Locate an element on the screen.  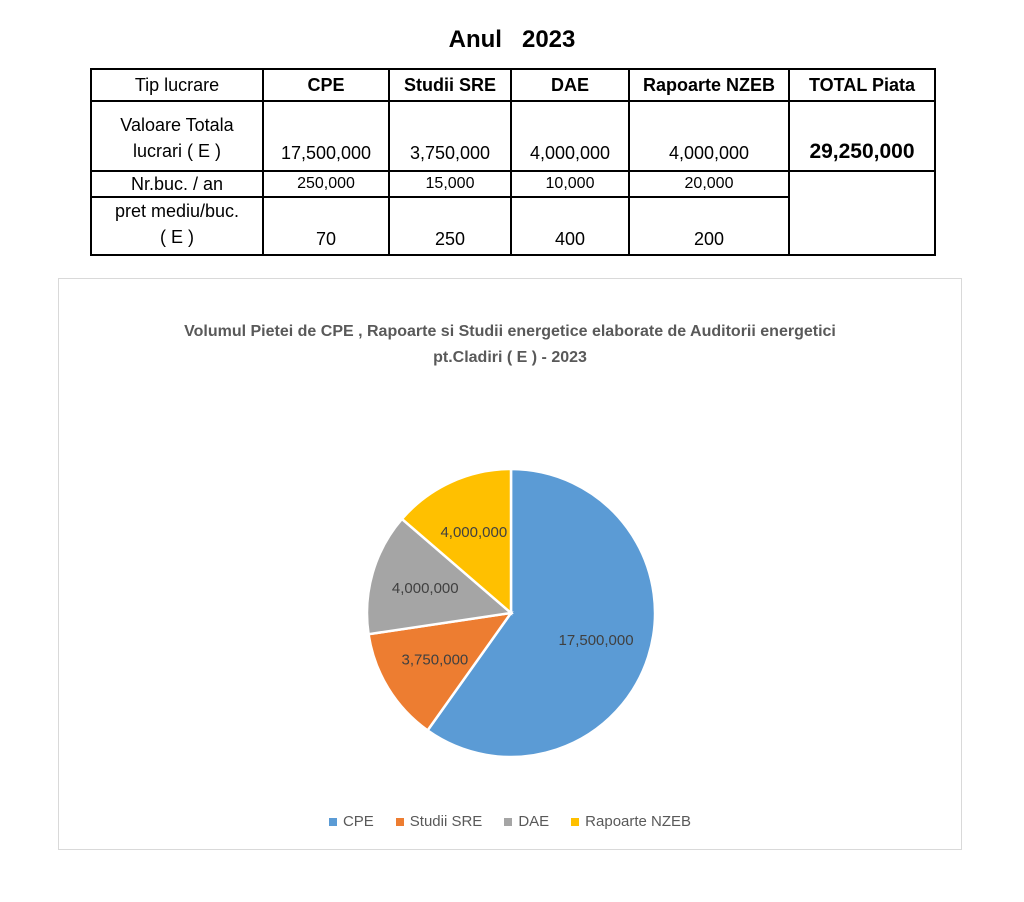
table-row: pret mediu/buc. ( E ) 70 250 400 200 is located at coordinates (512, 226).